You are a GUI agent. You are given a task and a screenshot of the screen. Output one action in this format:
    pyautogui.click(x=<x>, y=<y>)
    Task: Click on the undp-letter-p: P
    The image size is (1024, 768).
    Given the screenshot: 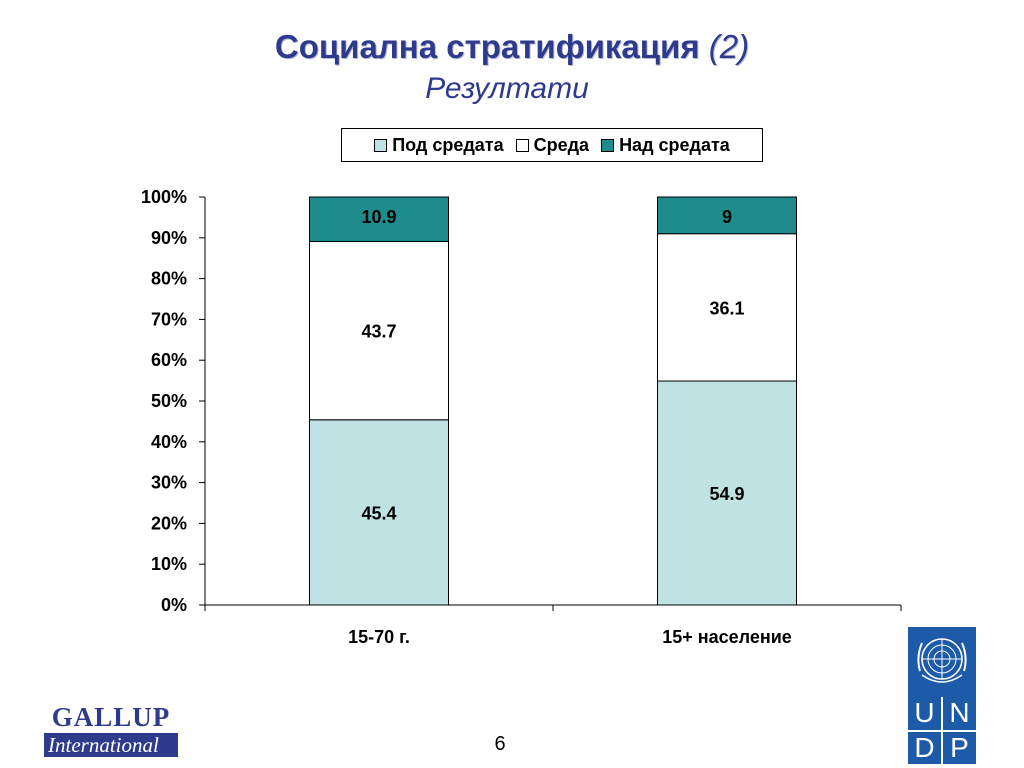 What is the action you would take?
    pyautogui.click(x=959, y=747)
    